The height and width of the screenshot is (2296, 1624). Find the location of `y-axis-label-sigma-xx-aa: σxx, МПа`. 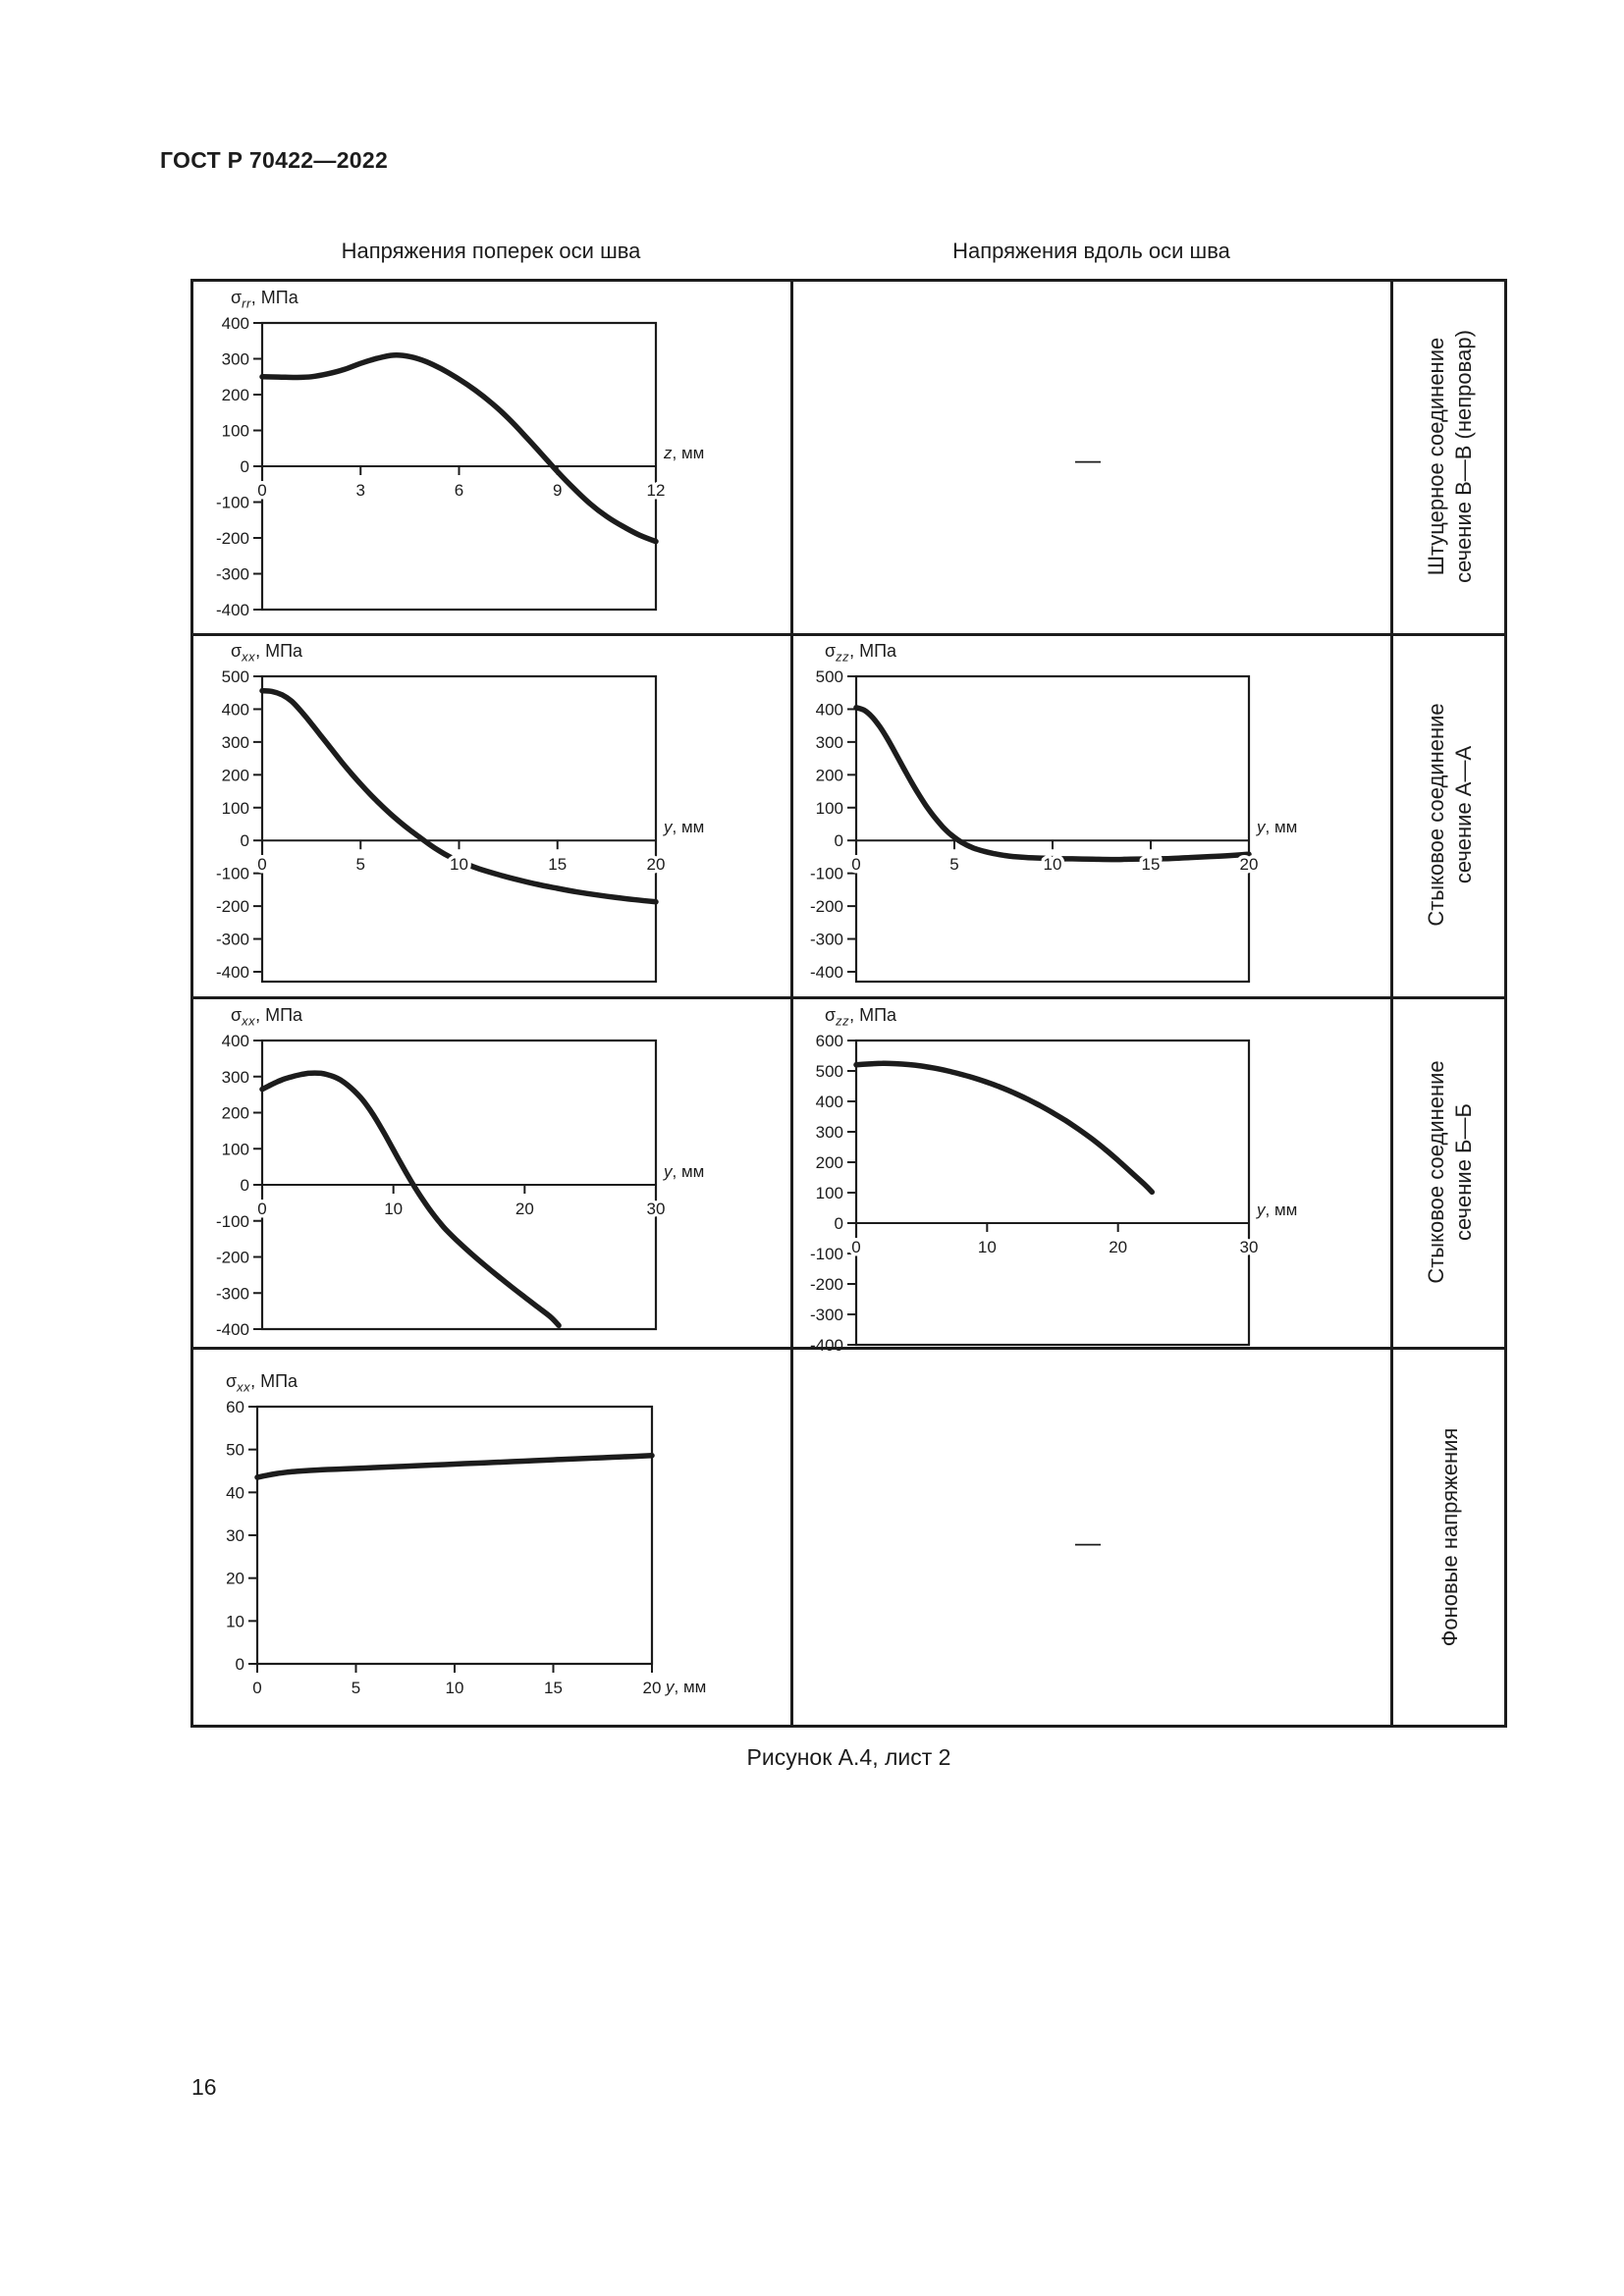

y-axis-label-sigma-xx-aa: σxx, МПа is located at coordinates (267, 653).